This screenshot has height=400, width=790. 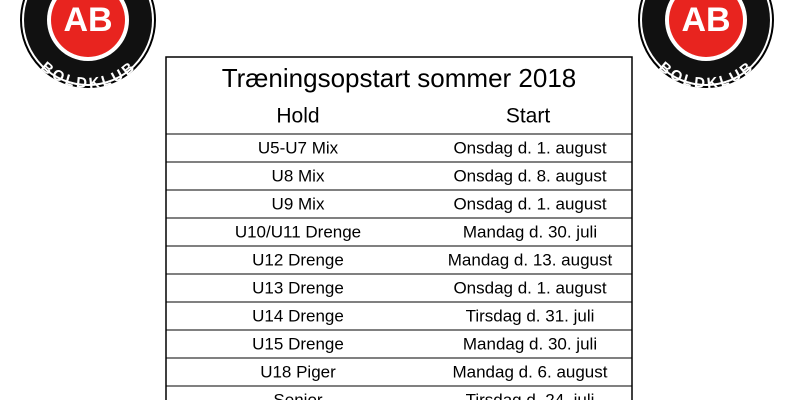 What do you see at coordinates (298, 343) in the screenshot?
I see `table-cell: U15 Drenge` at bounding box center [298, 343].